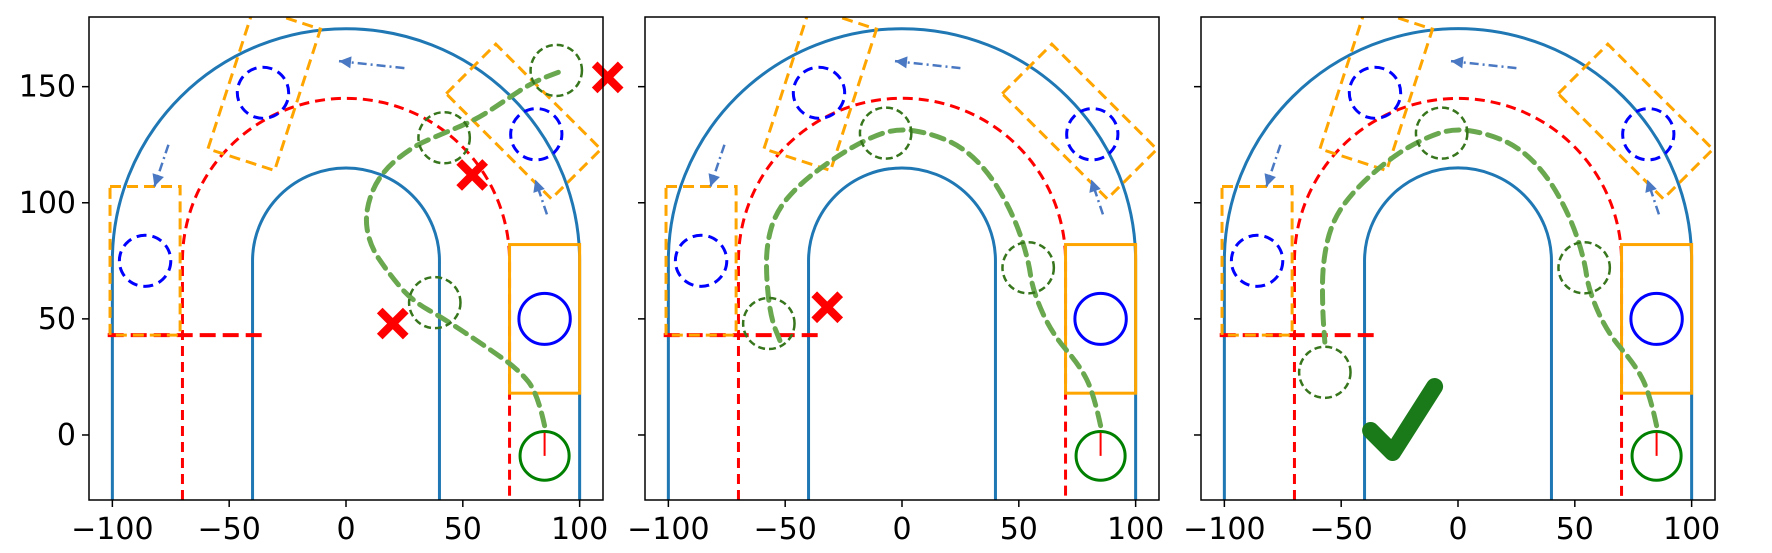 The image size is (1772, 553). I want to click on y-tick-label: 50, so click(57, 319).